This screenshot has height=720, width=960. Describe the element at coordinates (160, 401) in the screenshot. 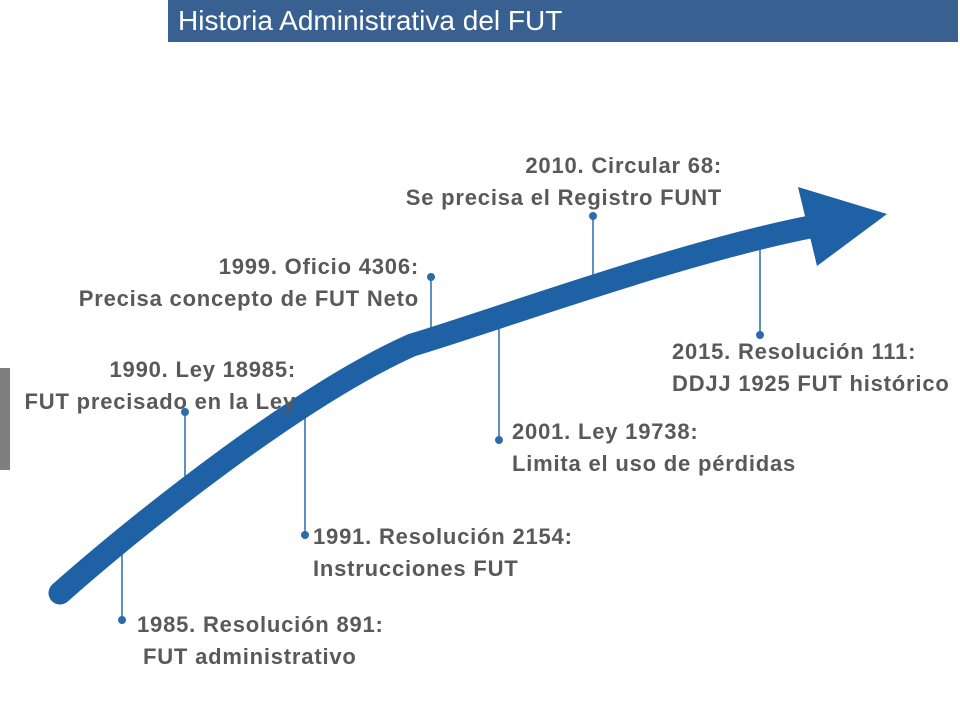

I see `event-detail: FUT precisado en la Ley` at that location.